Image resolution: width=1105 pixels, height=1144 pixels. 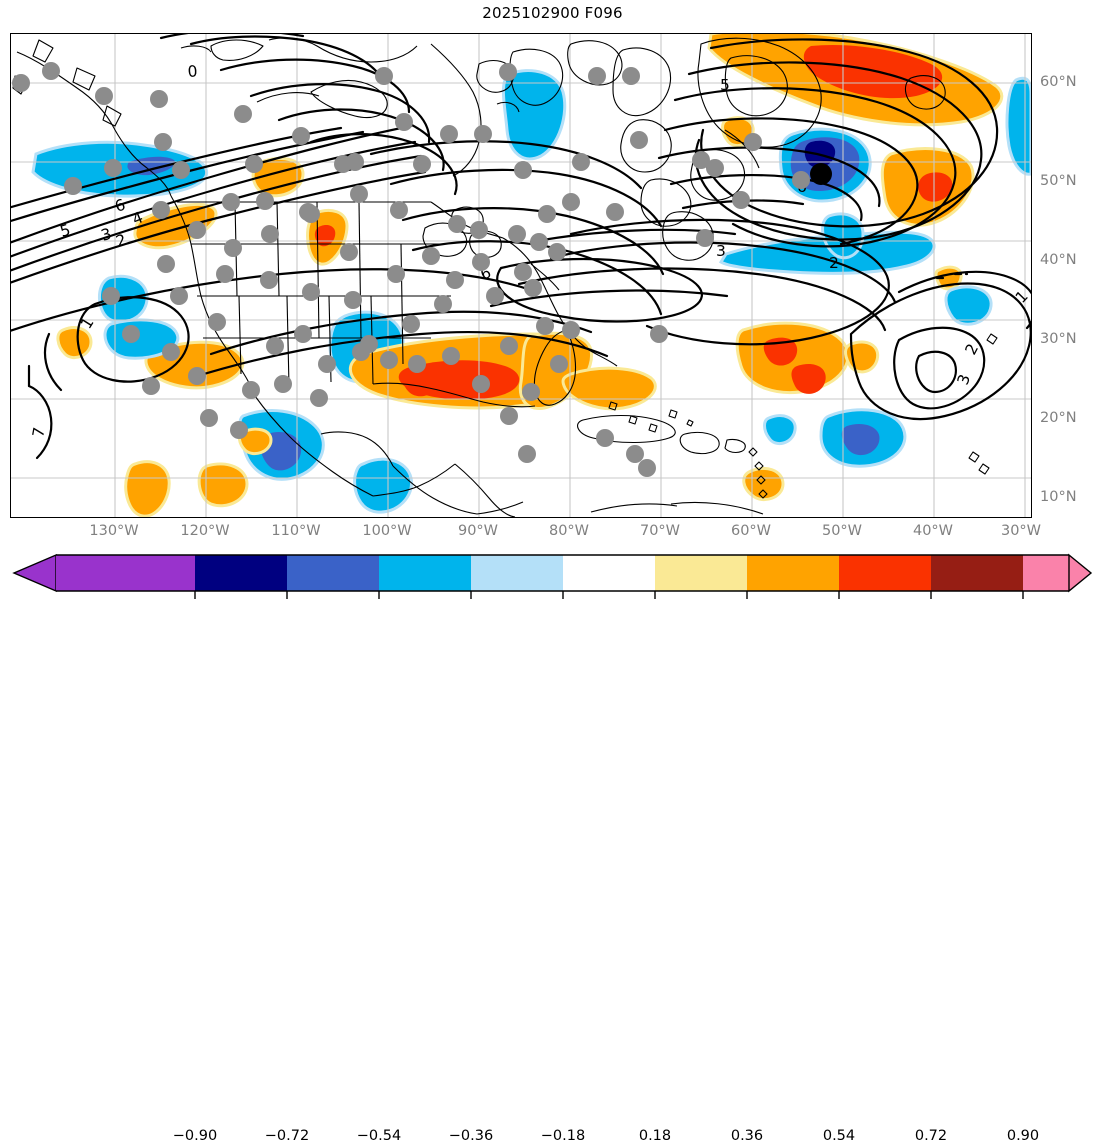 What do you see at coordinates (333, 573) in the screenshot?
I see `colorbar-band-royalblue` at bounding box center [333, 573].